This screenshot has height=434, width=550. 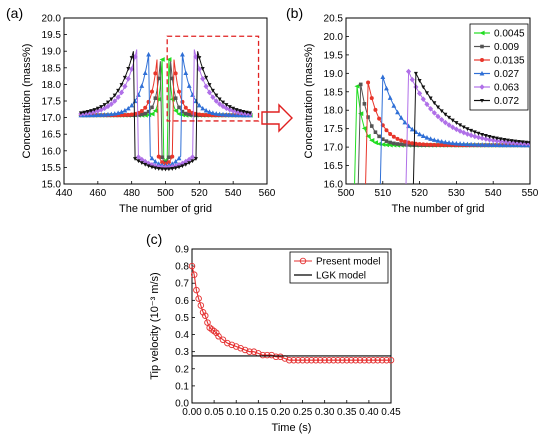 What do you see at coordinates (52, 19) in the screenshot?
I see `y-tick-label: 20.0` at bounding box center [52, 19].